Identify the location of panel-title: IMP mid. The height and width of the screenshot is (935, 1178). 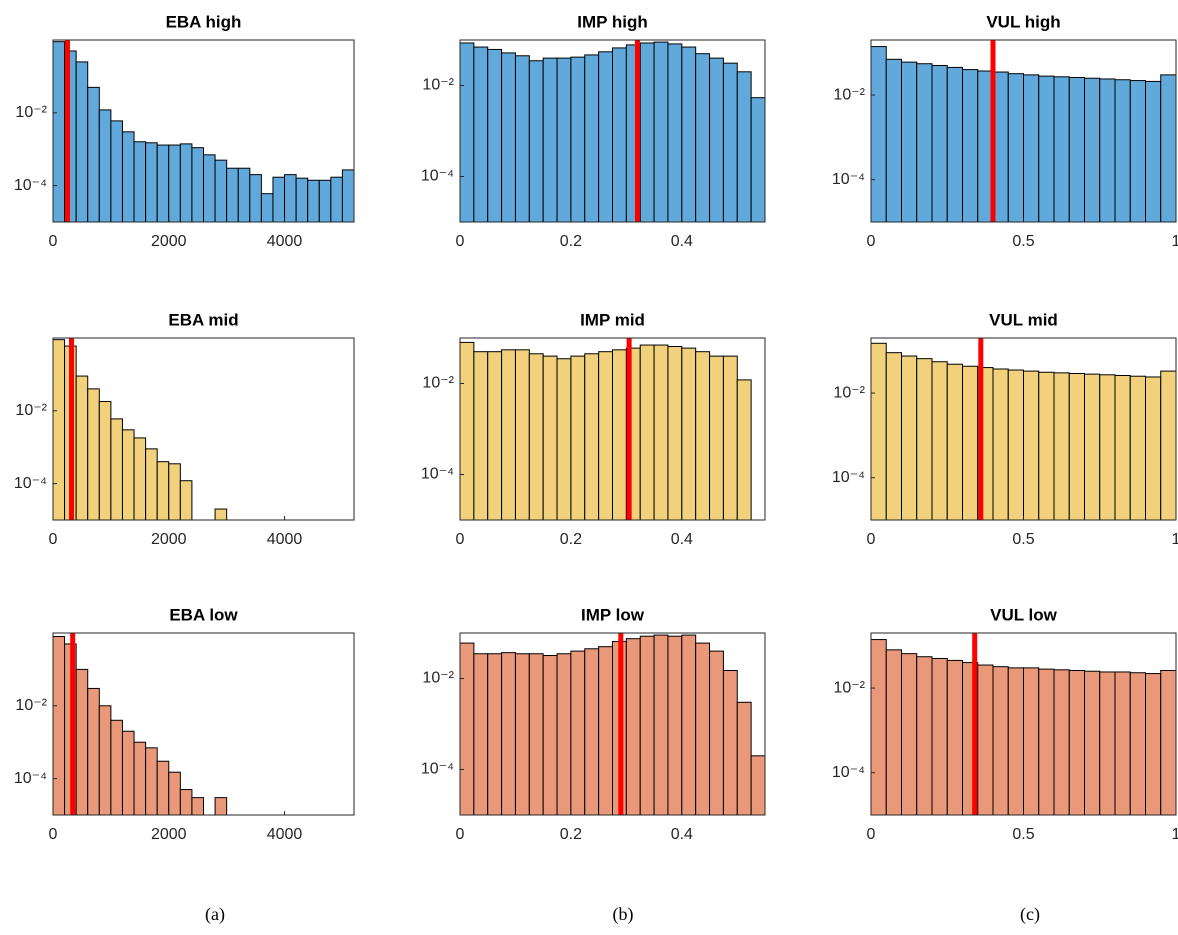
(612, 319).